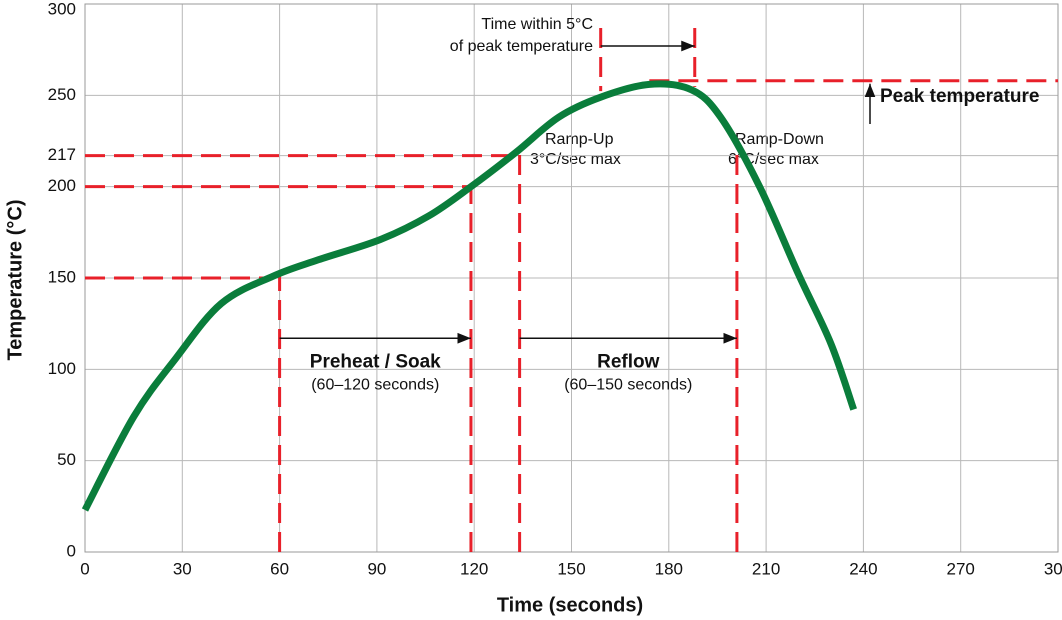  What do you see at coordinates (537, 24) in the screenshot?
I see `window-label: Time within 5°C` at bounding box center [537, 24].